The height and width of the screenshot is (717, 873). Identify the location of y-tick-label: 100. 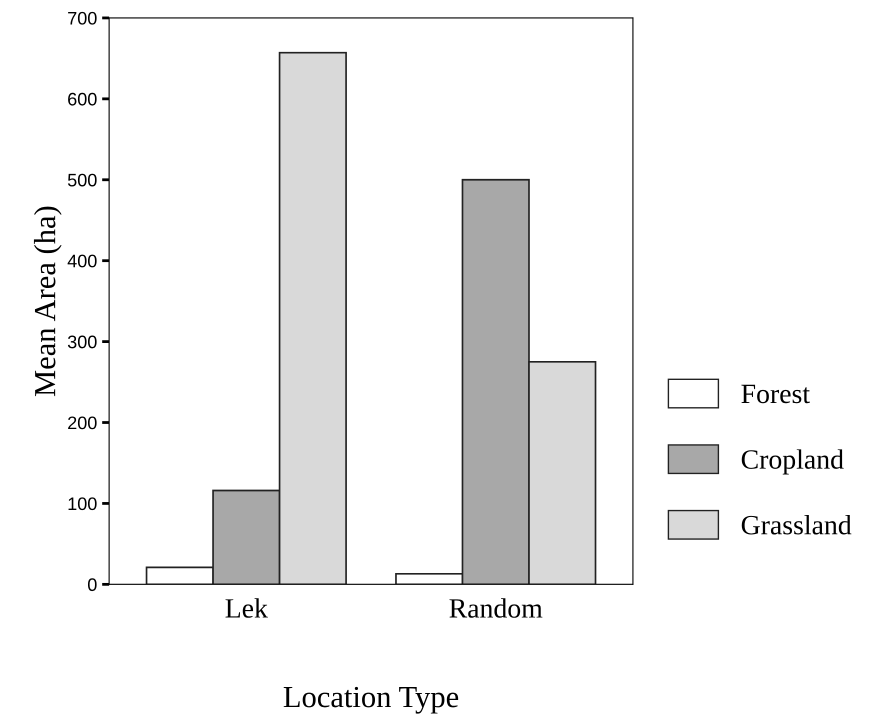
(82, 503).